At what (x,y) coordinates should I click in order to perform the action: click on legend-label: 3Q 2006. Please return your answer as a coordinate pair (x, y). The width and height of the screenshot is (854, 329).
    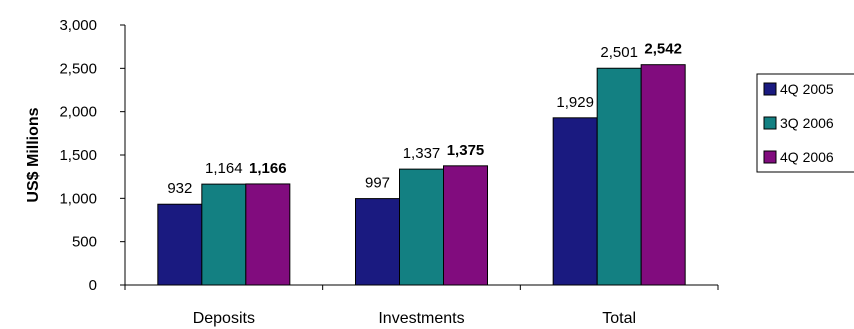
    Looking at the image, I should click on (807, 123).